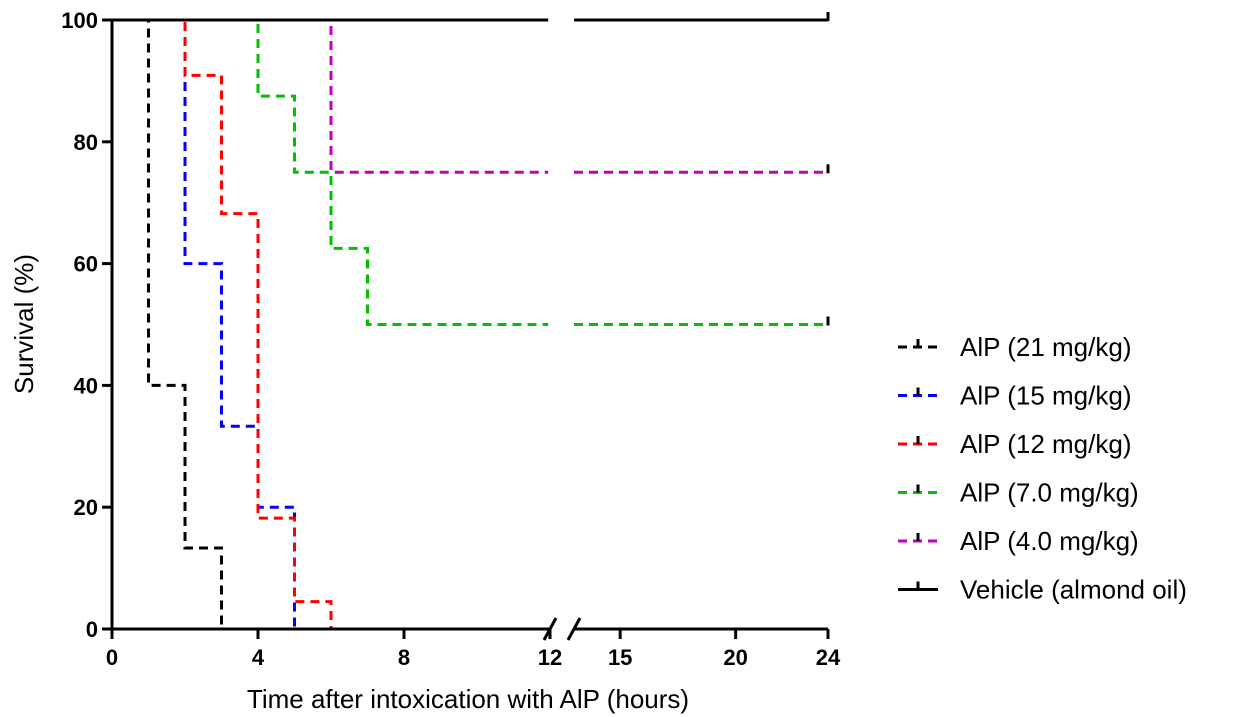 The height and width of the screenshot is (717, 1238). I want to click on y-axis-title: Survival (%), so click(24, 324).